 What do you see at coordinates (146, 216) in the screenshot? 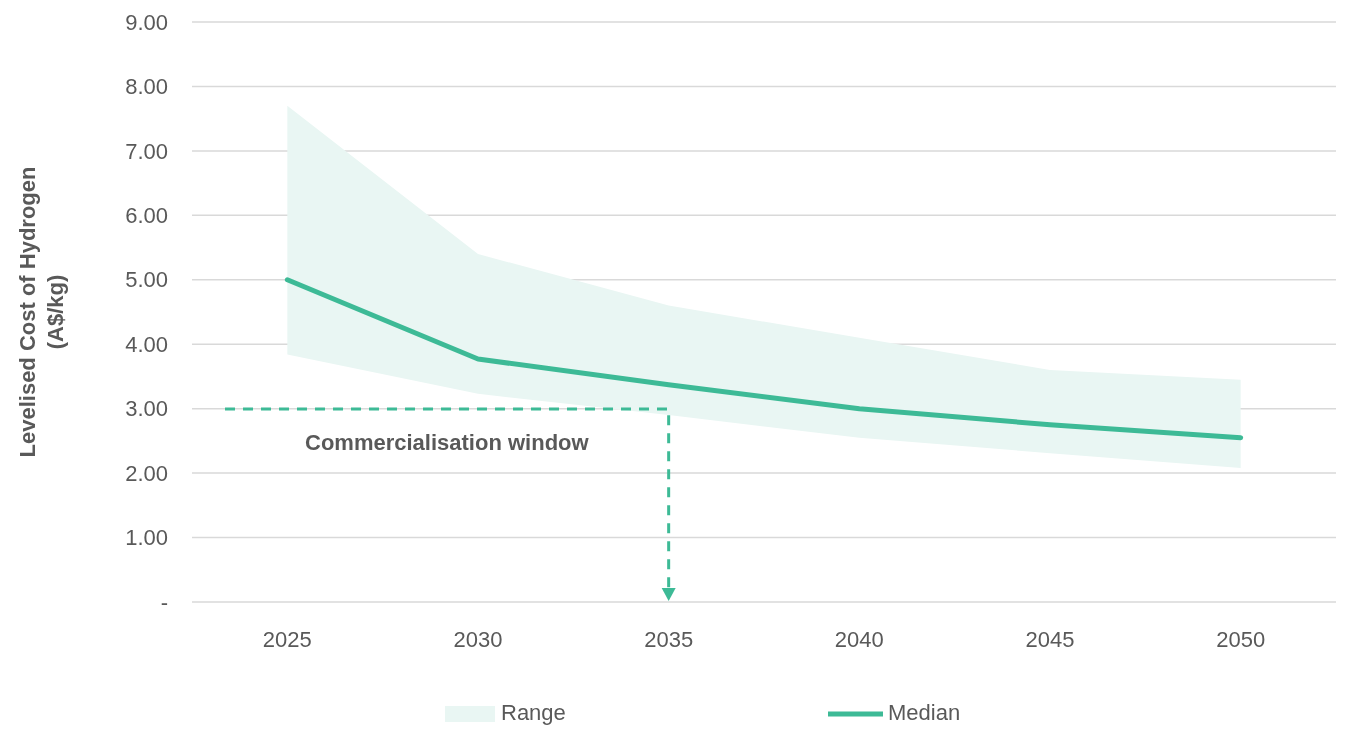
I see `y-tick-label: 6.00` at bounding box center [146, 216].